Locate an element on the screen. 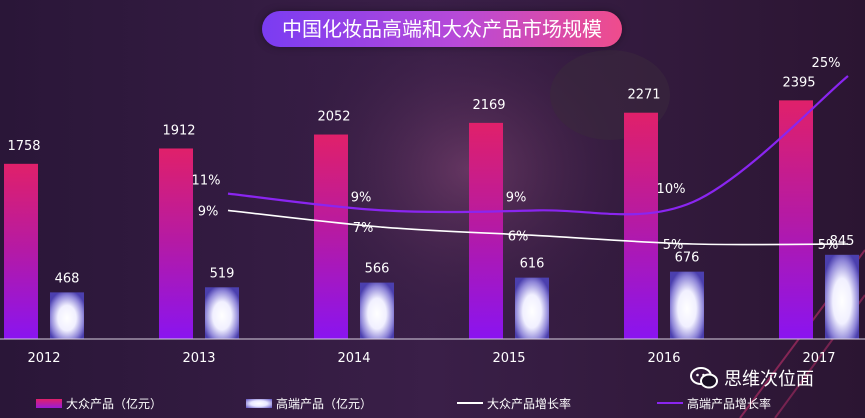 The height and width of the screenshot is (418, 865). mass-bar-value-label: 2271 is located at coordinates (643, 95).